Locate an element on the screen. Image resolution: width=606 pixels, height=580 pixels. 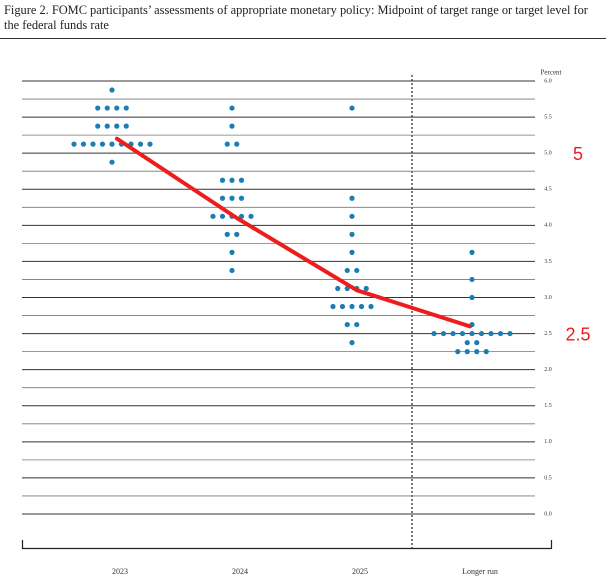
y-tick-label: 4.5 is located at coordinates (548, 190).